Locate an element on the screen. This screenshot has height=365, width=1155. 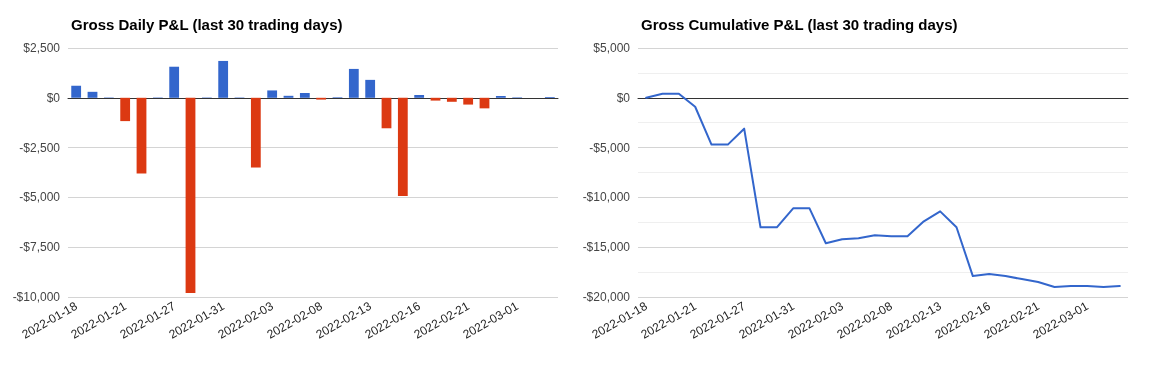
y-tick-label: -$20,000 is located at coordinates (606, 297).